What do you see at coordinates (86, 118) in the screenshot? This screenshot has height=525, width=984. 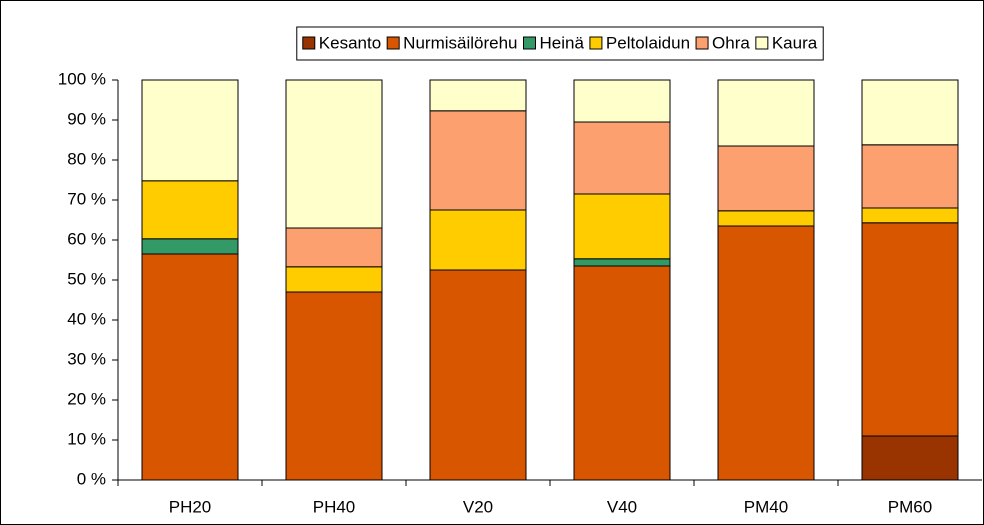 I see `y-tick-label: 90 %` at bounding box center [86, 118].